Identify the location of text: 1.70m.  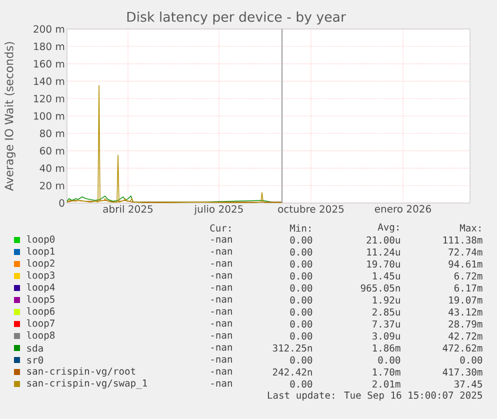
(386, 372).